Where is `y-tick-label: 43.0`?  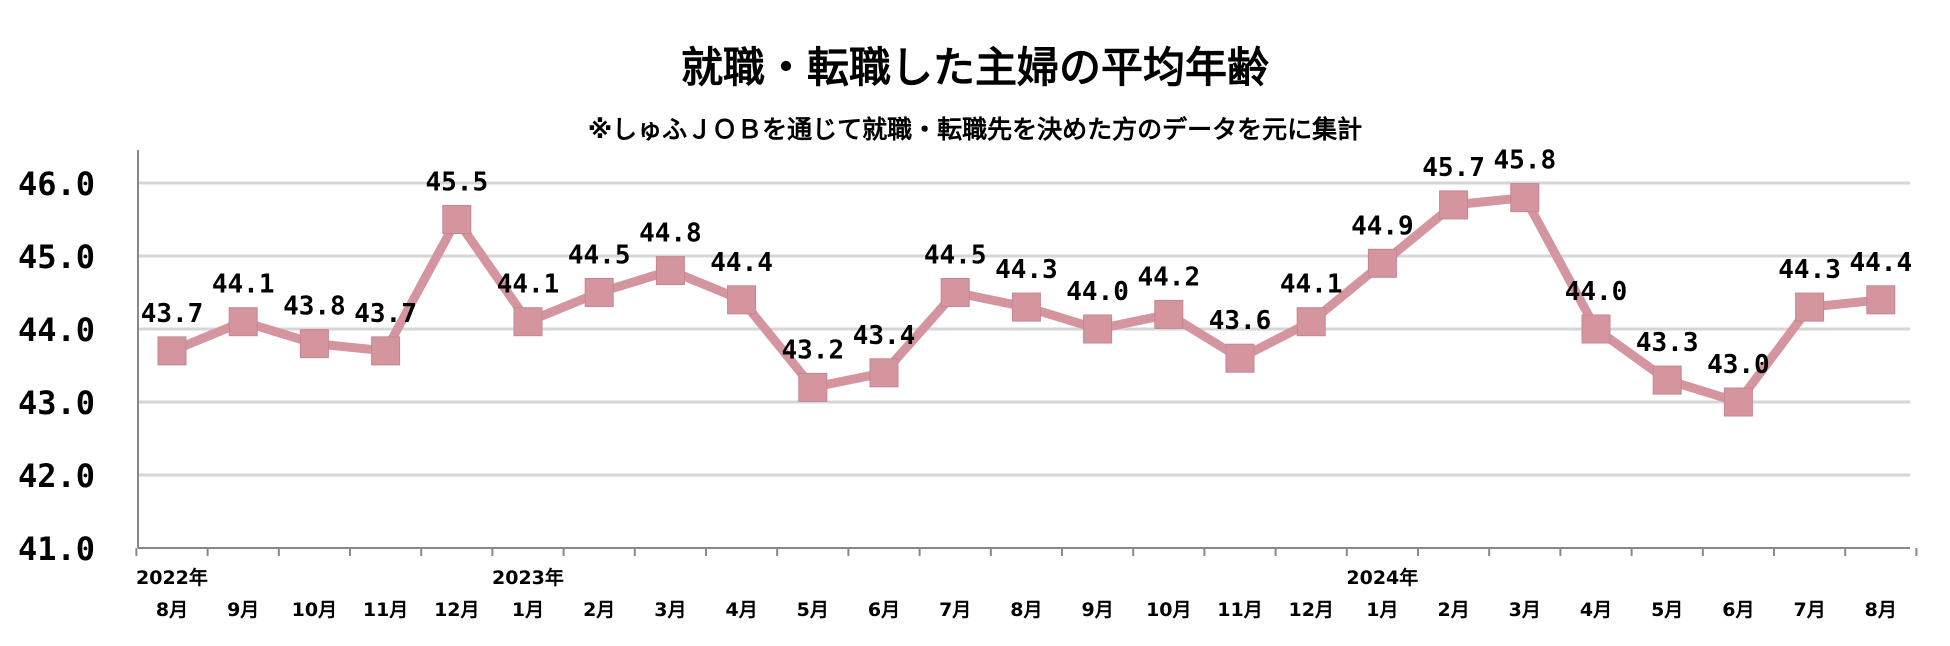 y-tick-label: 43.0 is located at coordinates (56, 403).